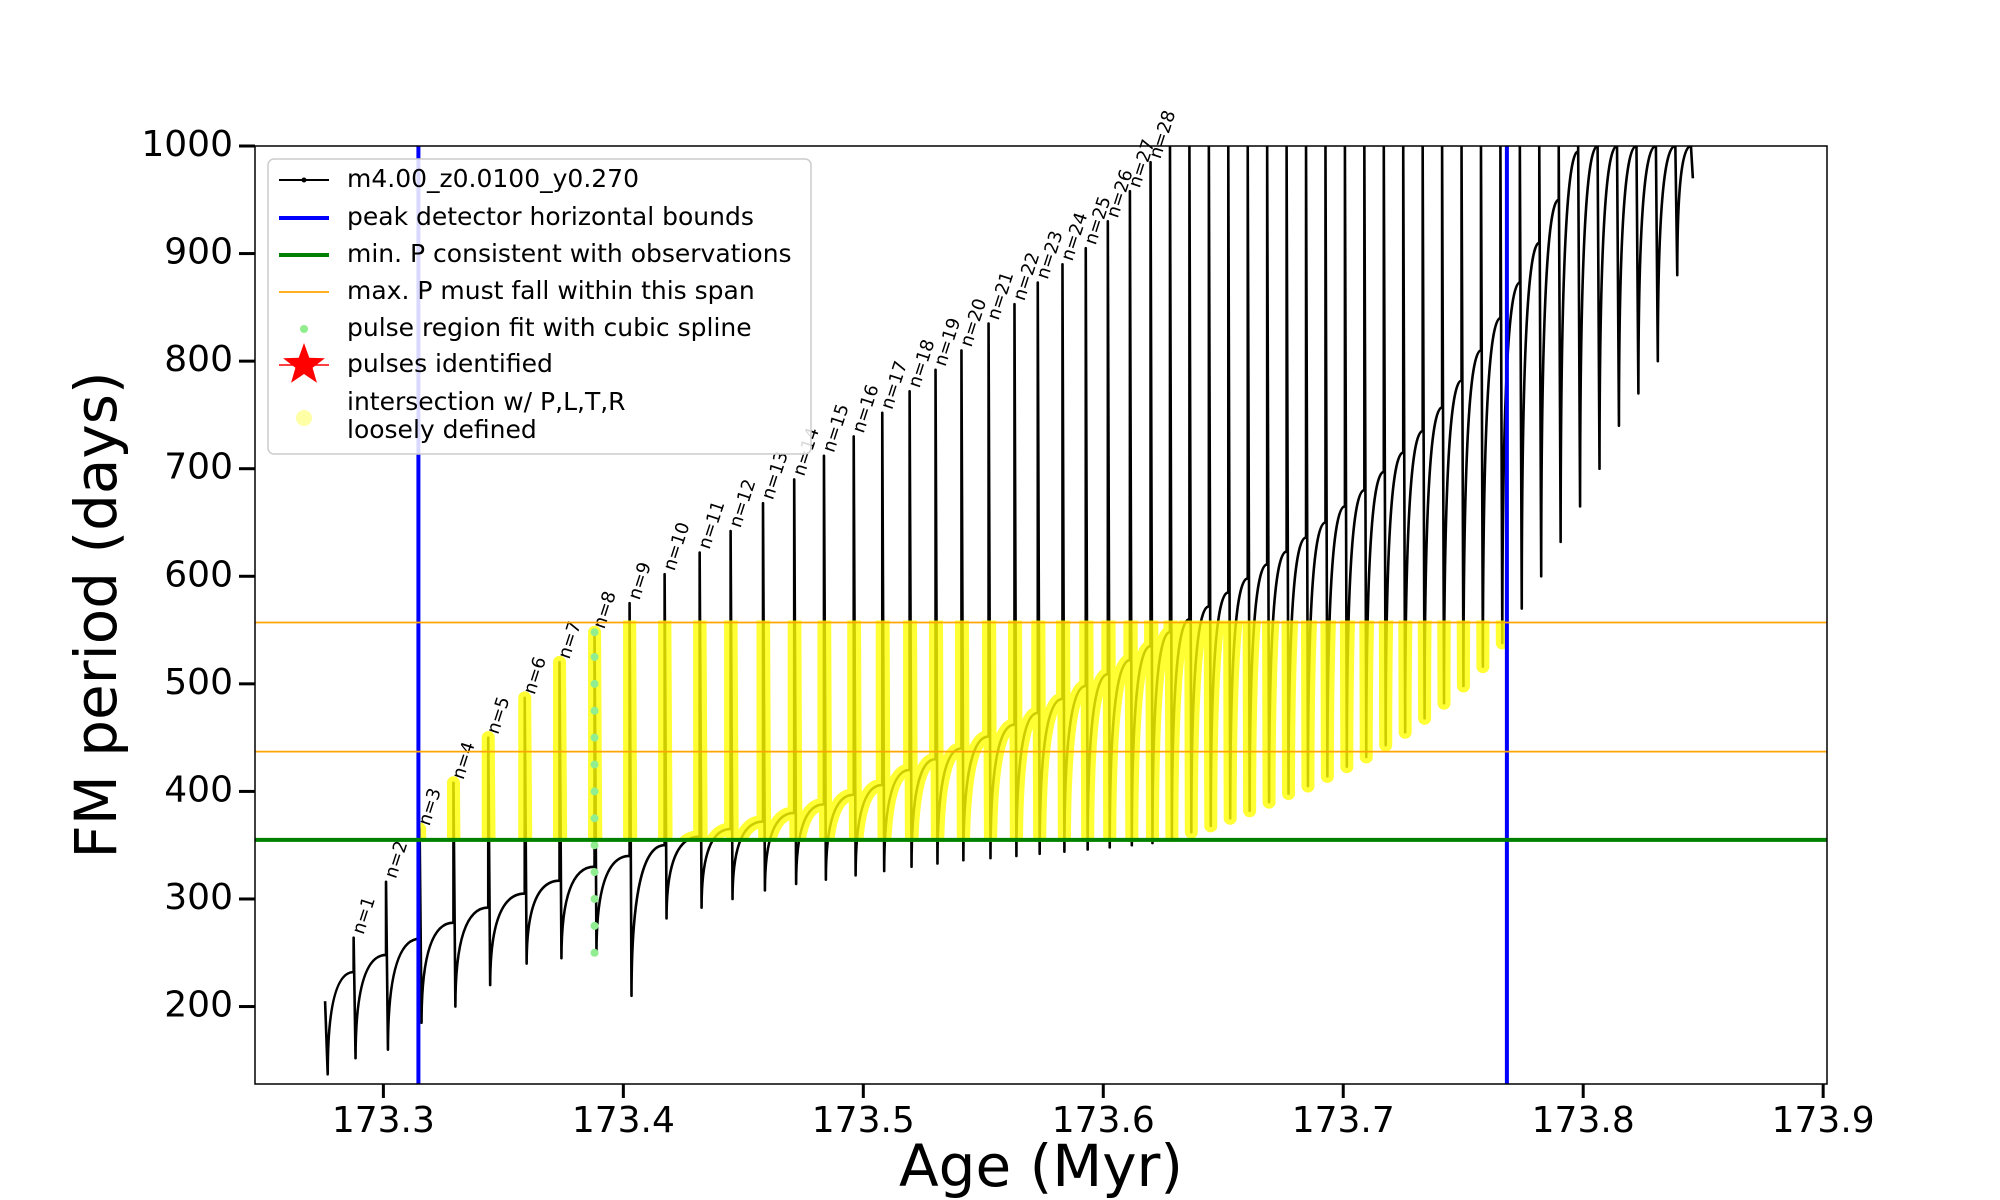 This screenshot has width=2000, height=1200. I want to click on legend-label: pulses identified, so click(450, 363).